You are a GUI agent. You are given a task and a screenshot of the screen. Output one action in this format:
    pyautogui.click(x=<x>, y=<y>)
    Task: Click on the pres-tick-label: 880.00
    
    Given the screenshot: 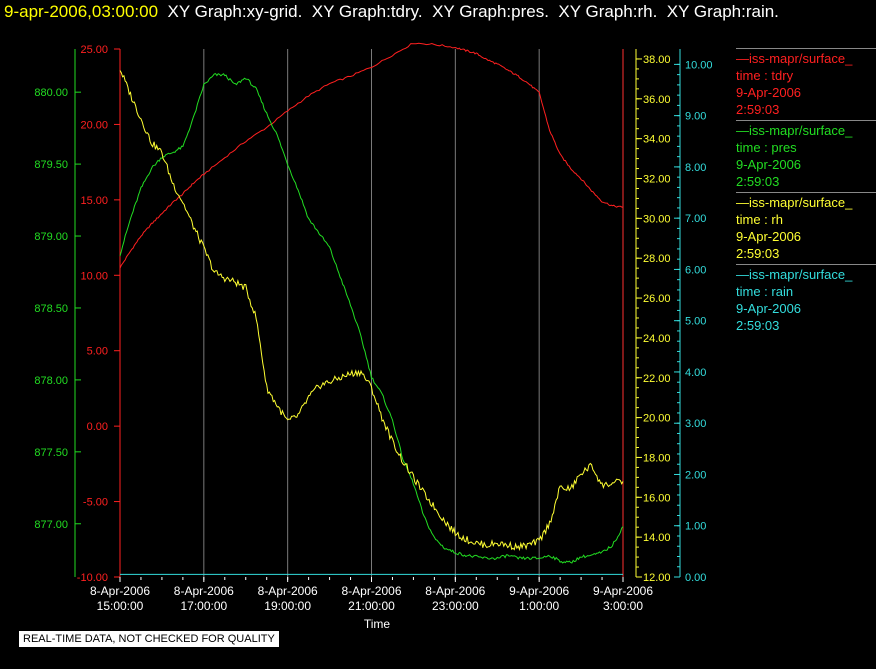 What is the action you would take?
    pyautogui.click(x=51, y=93)
    